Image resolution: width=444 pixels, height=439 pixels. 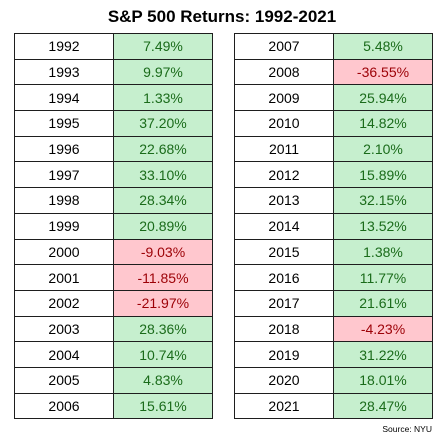 I want to click on return-cell: 13.52%, so click(x=383, y=226).